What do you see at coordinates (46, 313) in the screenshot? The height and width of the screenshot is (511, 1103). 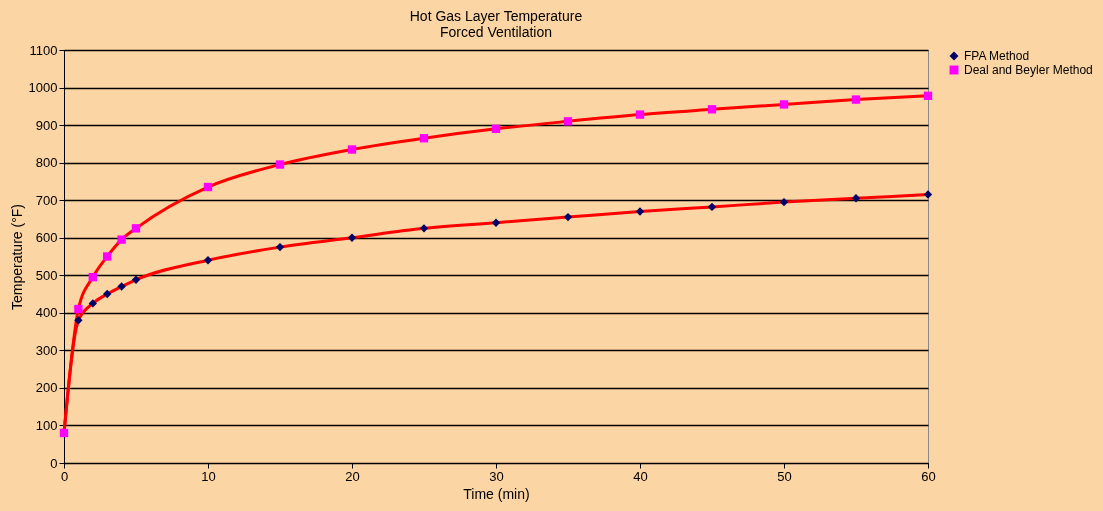 I see `y-tick-label: 400` at bounding box center [46, 313].